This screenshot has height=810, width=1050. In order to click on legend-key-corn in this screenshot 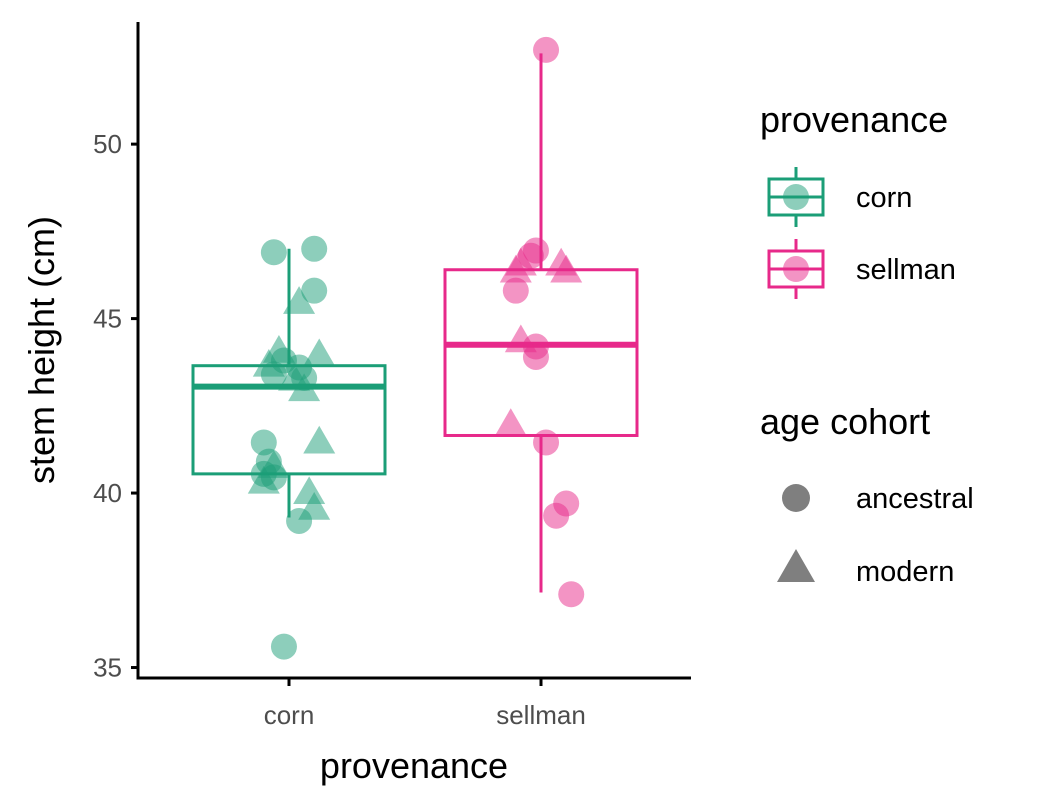, I will do `click(796, 197)`.